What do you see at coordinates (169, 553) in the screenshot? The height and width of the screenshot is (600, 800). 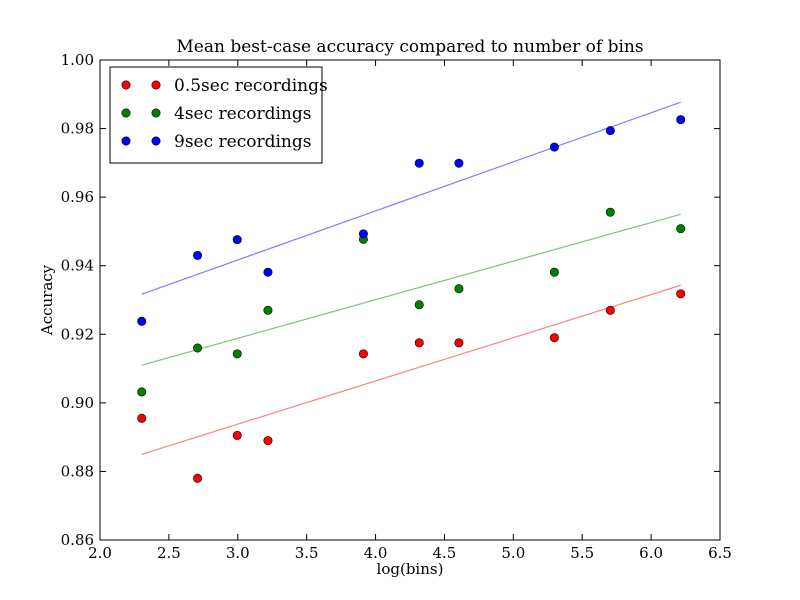 I see `x-tick-label: 2.5` at bounding box center [169, 553].